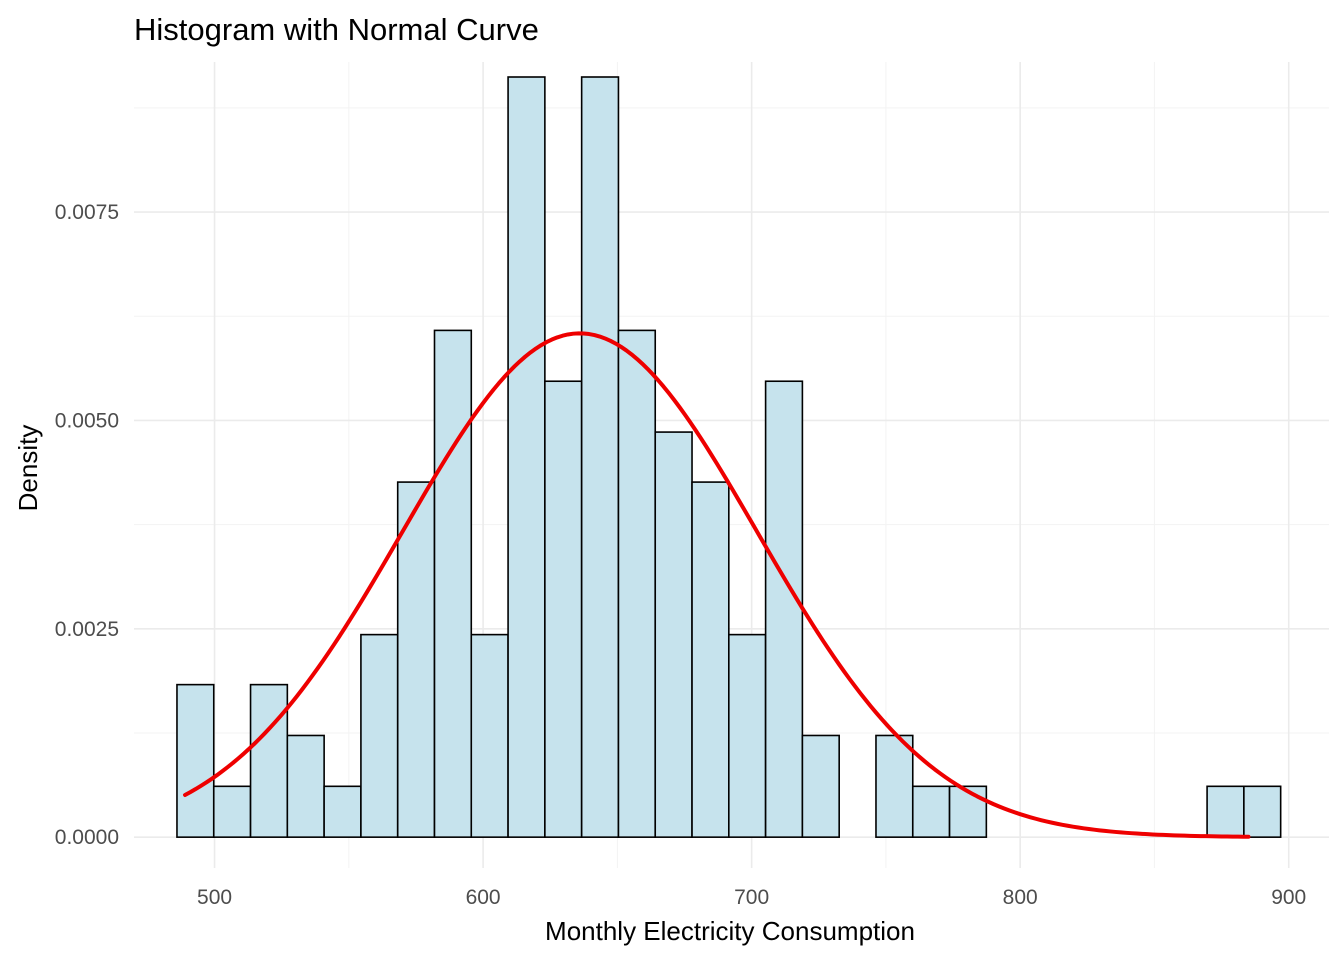 Image resolution: width=1344 pixels, height=960 pixels. Describe the element at coordinates (483, 897) in the screenshot. I see `x-tick-label: 600` at that location.